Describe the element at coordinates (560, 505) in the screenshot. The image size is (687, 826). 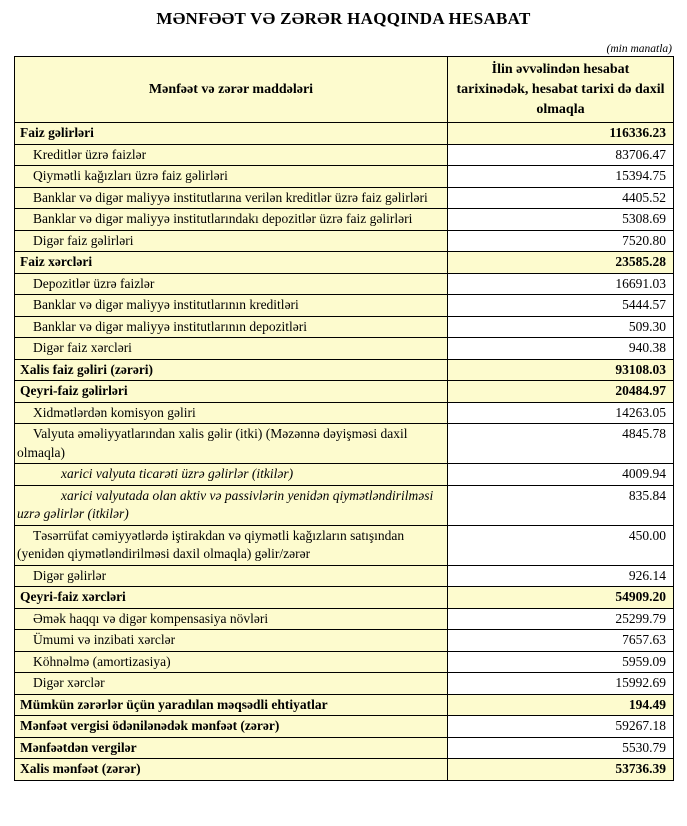
I see `row-value: 835.84` at that location.